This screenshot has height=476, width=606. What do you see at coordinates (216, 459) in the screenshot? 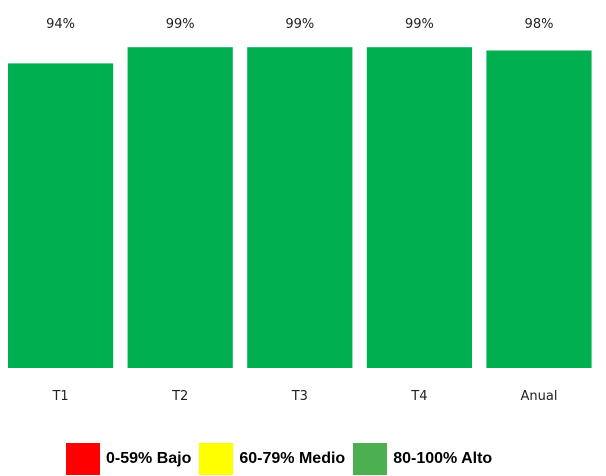
I see `legend-swatch-yellow` at bounding box center [216, 459].